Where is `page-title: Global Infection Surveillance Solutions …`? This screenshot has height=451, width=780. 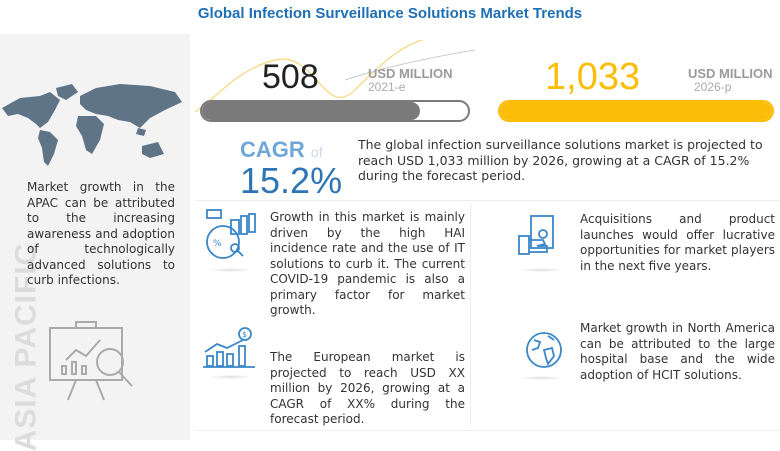 page-title: Global Infection Surveillance Solutions … is located at coordinates (390, 13).